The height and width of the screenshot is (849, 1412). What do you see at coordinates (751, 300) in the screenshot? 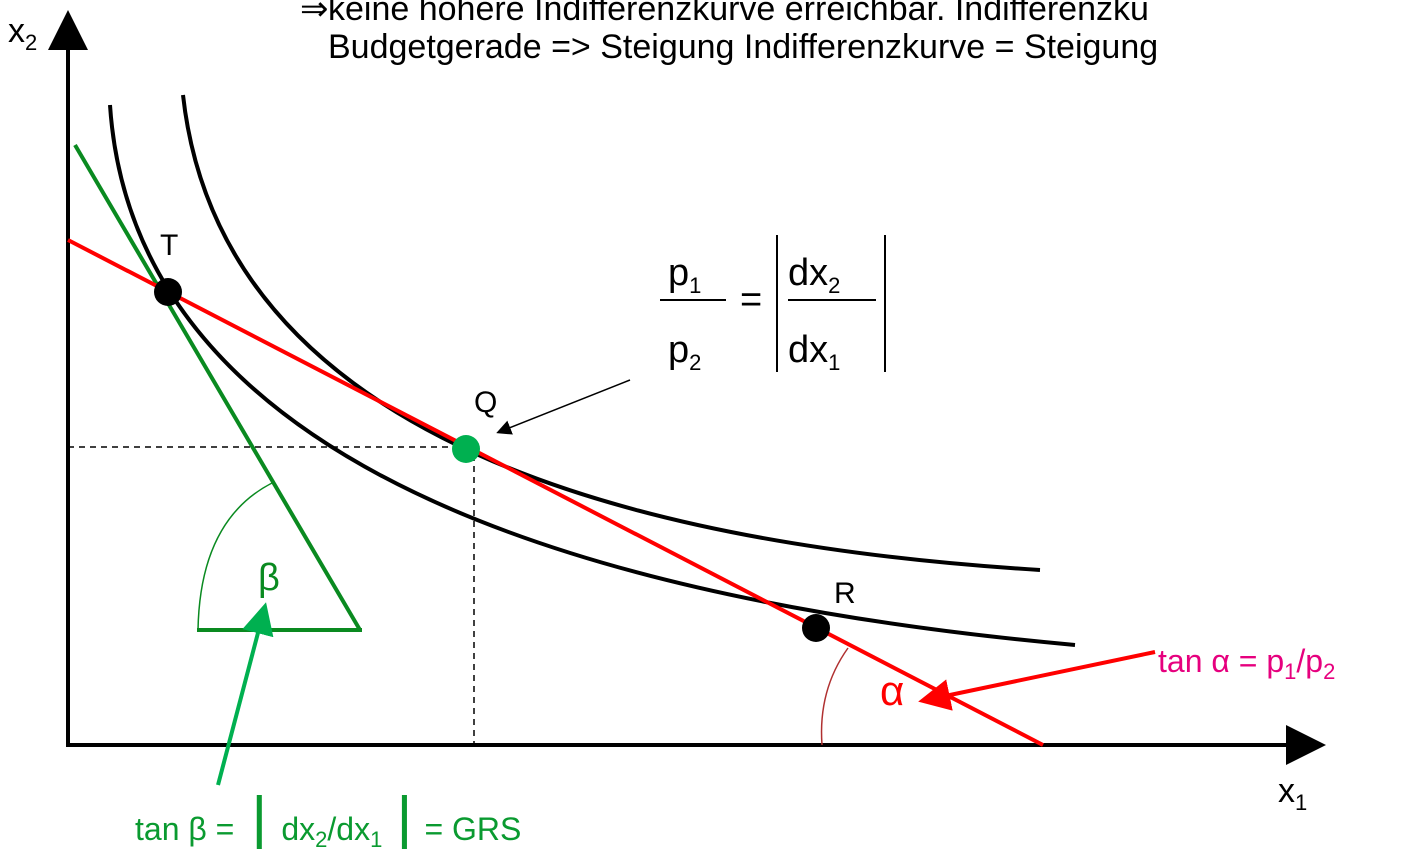
I see `formula-eq: =` at bounding box center [751, 300].